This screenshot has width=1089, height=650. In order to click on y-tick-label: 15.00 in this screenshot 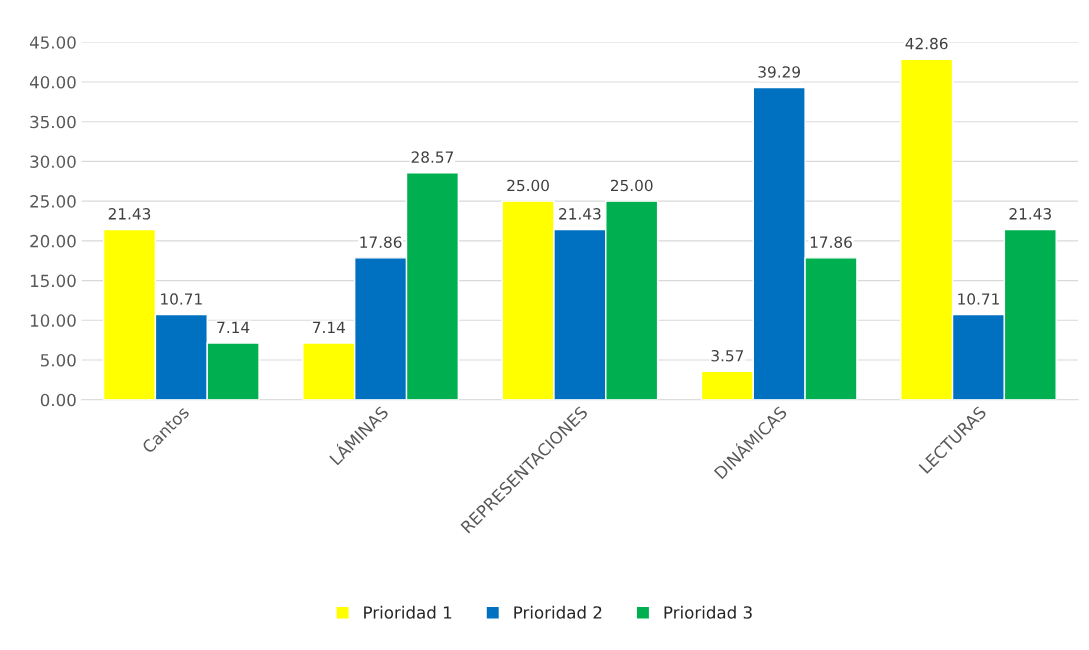, I will do `click(53, 281)`.